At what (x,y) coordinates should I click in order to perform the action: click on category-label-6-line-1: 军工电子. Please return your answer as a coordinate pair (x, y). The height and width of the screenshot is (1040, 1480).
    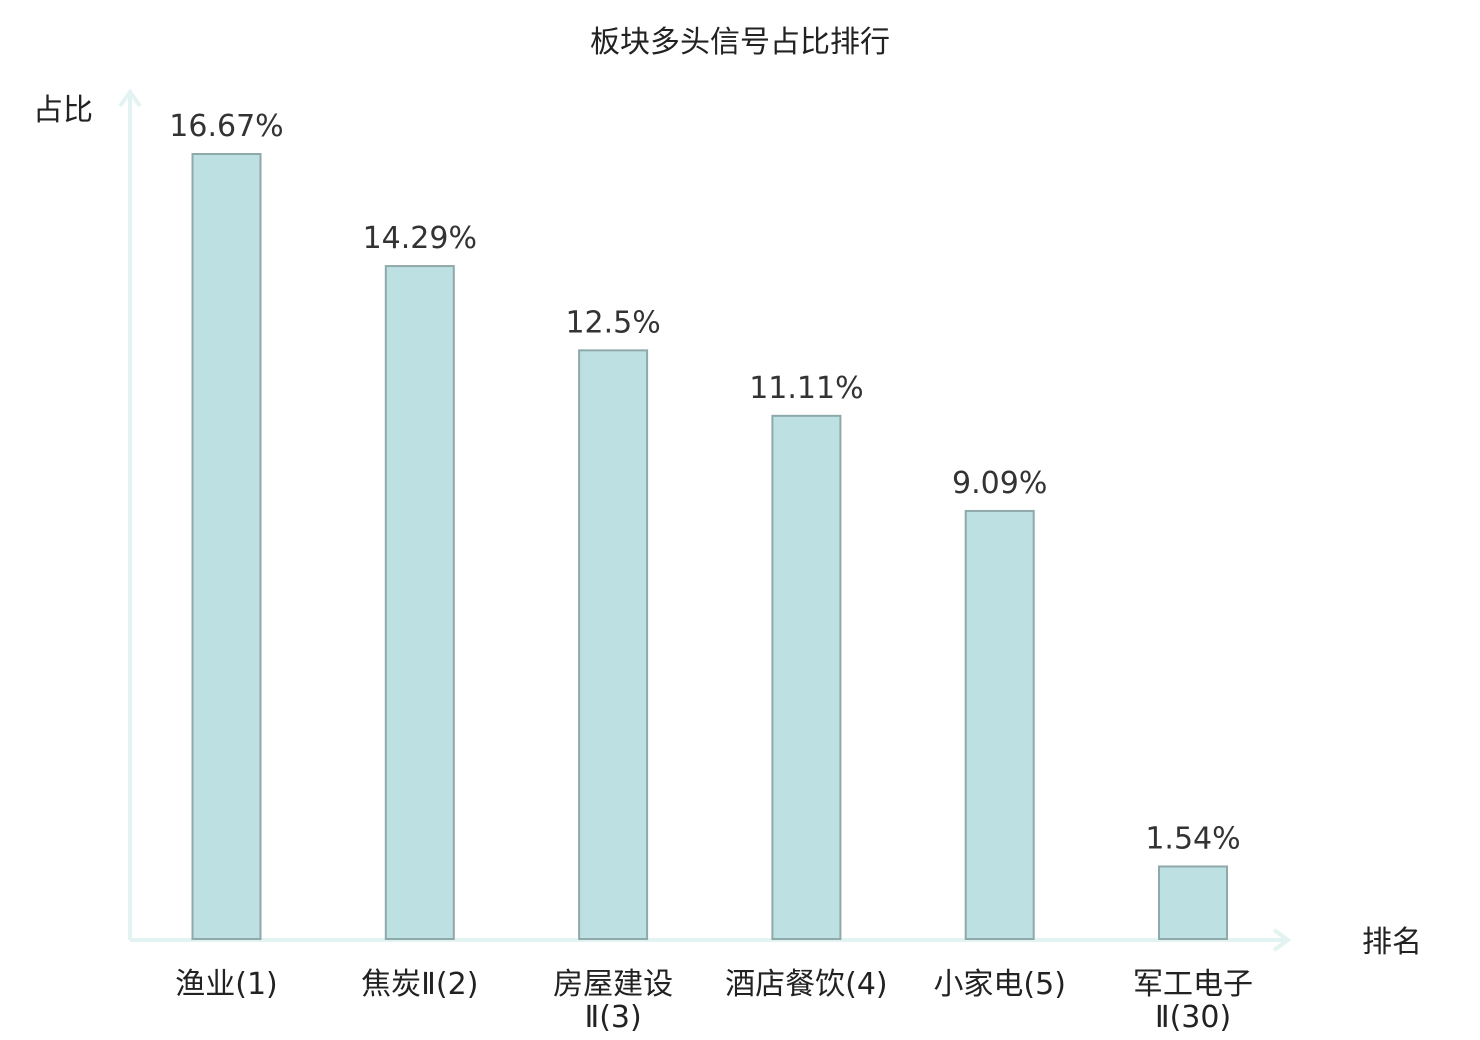
    Looking at the image, I should click on (1193, 984).